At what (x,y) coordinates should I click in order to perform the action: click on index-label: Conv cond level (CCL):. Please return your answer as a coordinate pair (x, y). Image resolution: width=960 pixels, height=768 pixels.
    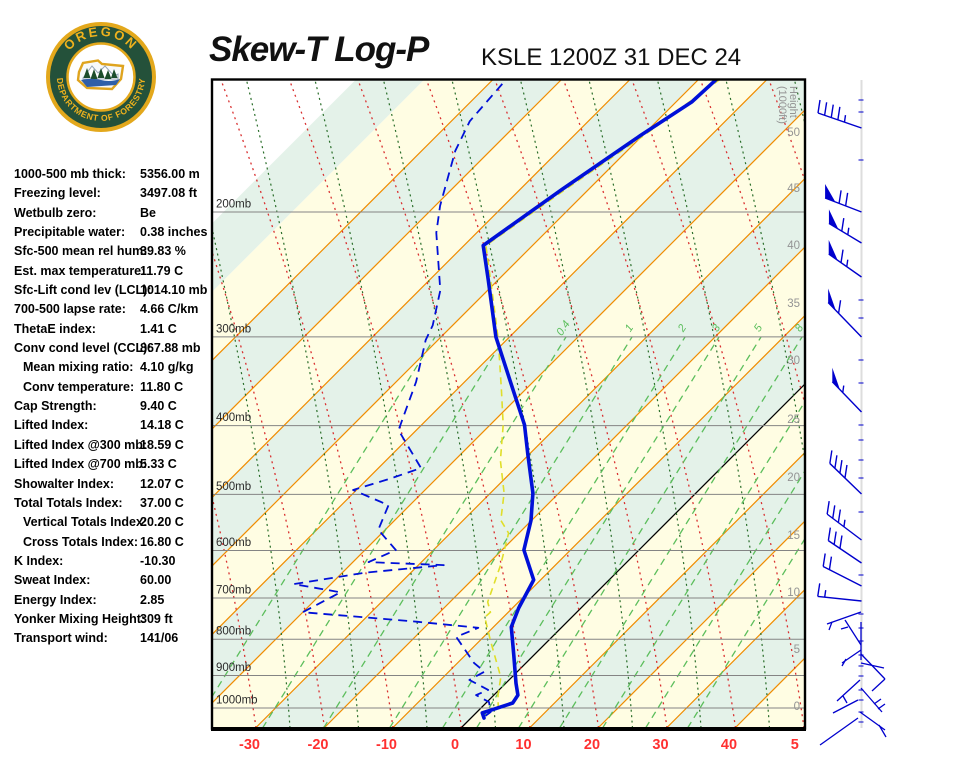
    Looking at the image, I should click on (83, 348).